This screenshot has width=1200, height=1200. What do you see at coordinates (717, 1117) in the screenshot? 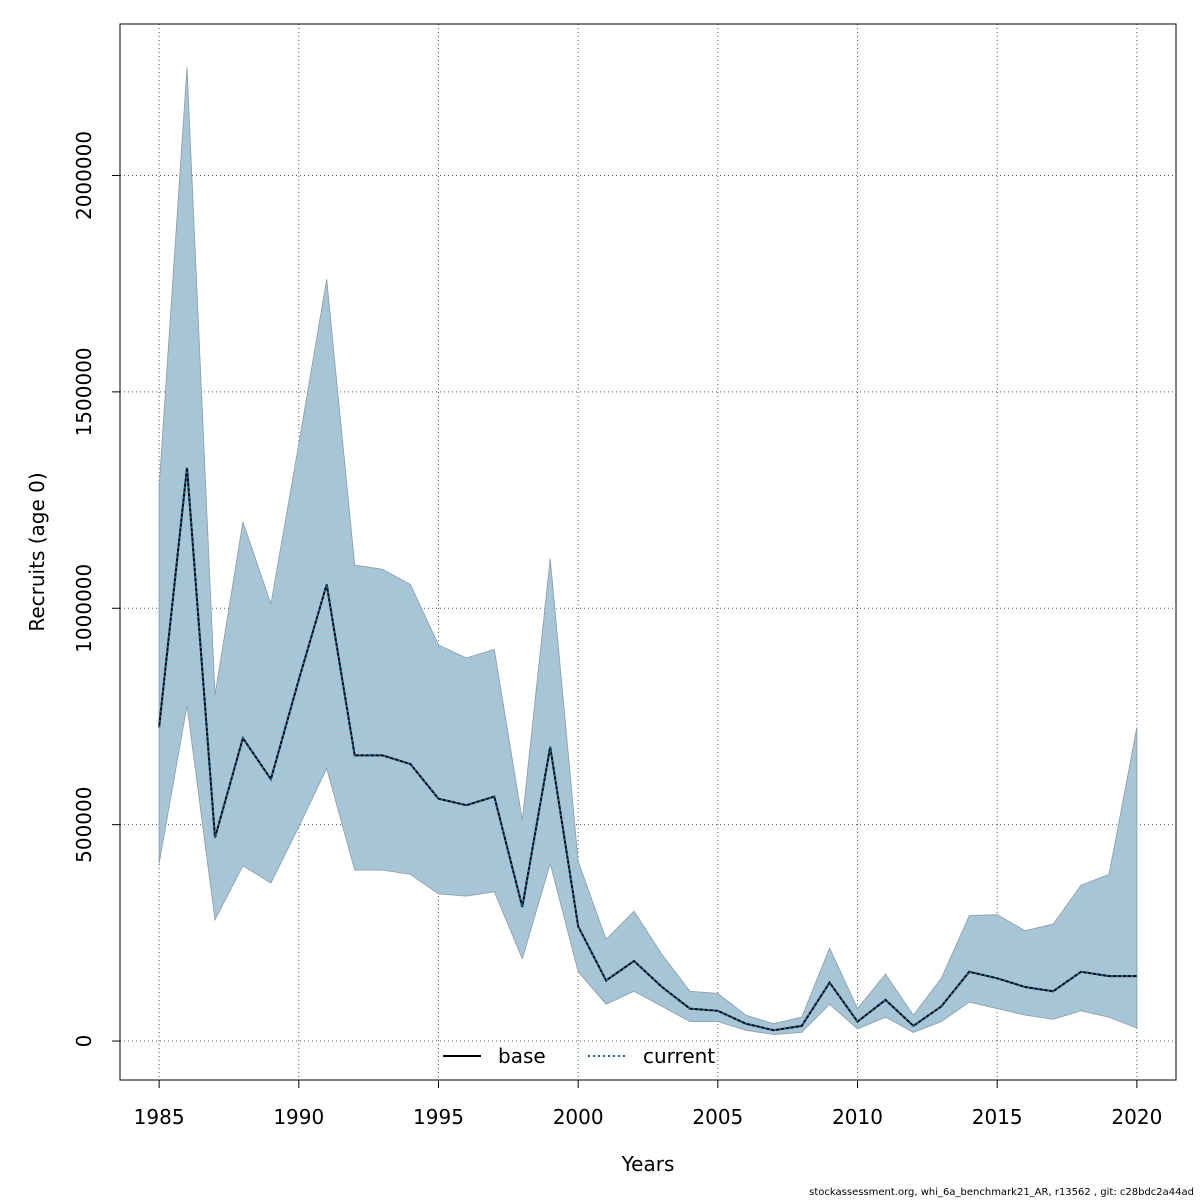
I see `x-tick-label: 2005` at bounding box center [717, 1117].